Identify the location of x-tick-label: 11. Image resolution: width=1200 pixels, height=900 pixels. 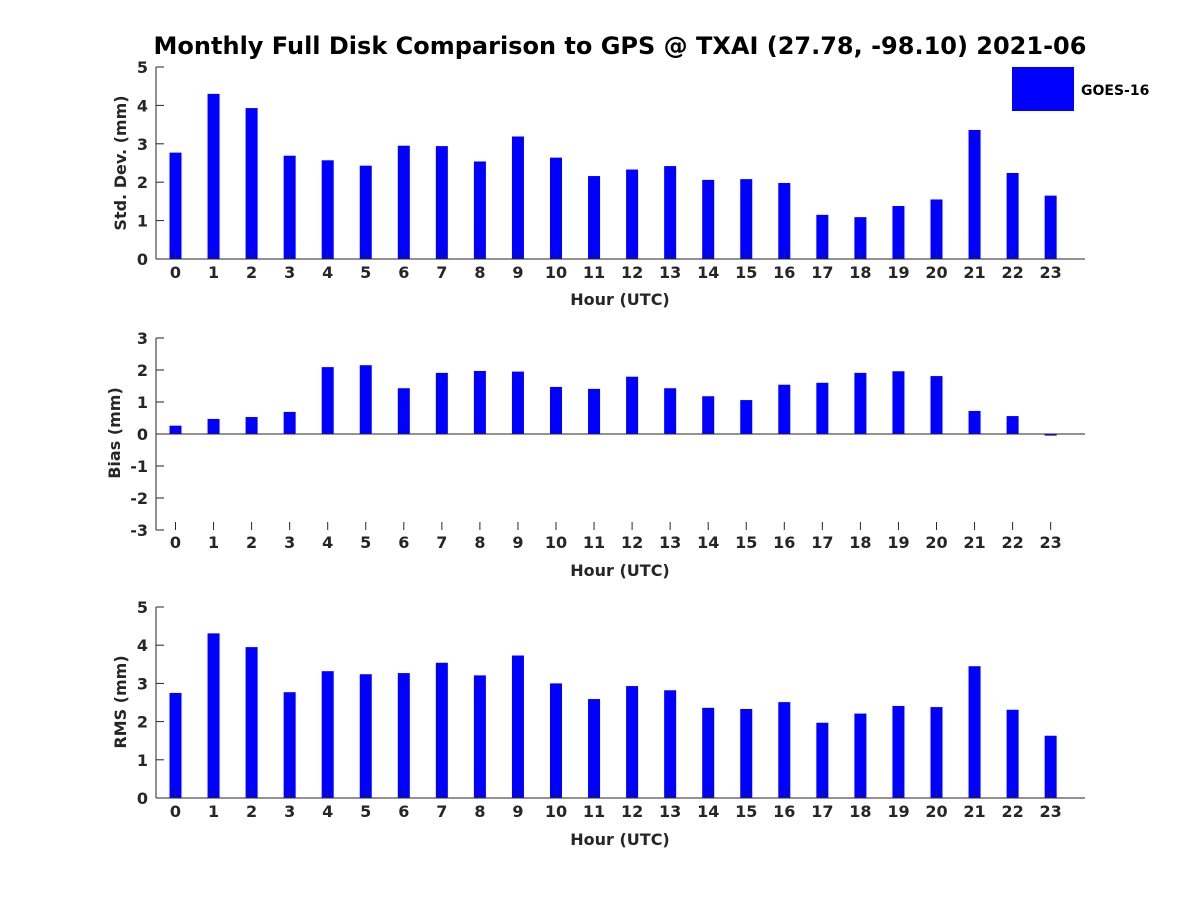
(594, 542).